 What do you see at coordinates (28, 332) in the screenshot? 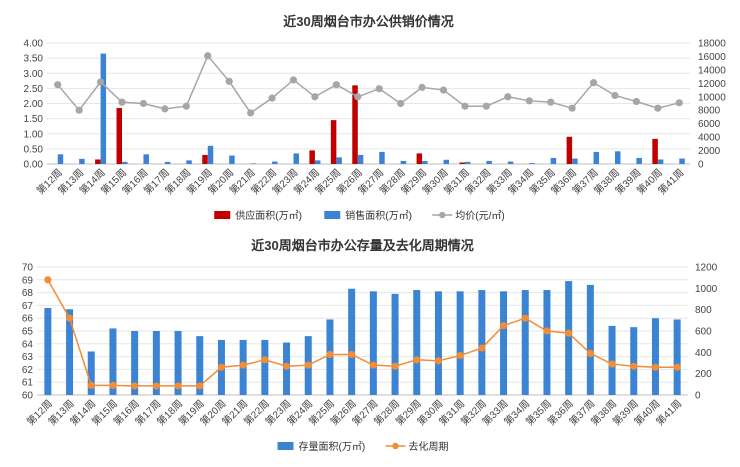
I see `y-left-tick-label: 65` at bounding box center [28, 332].